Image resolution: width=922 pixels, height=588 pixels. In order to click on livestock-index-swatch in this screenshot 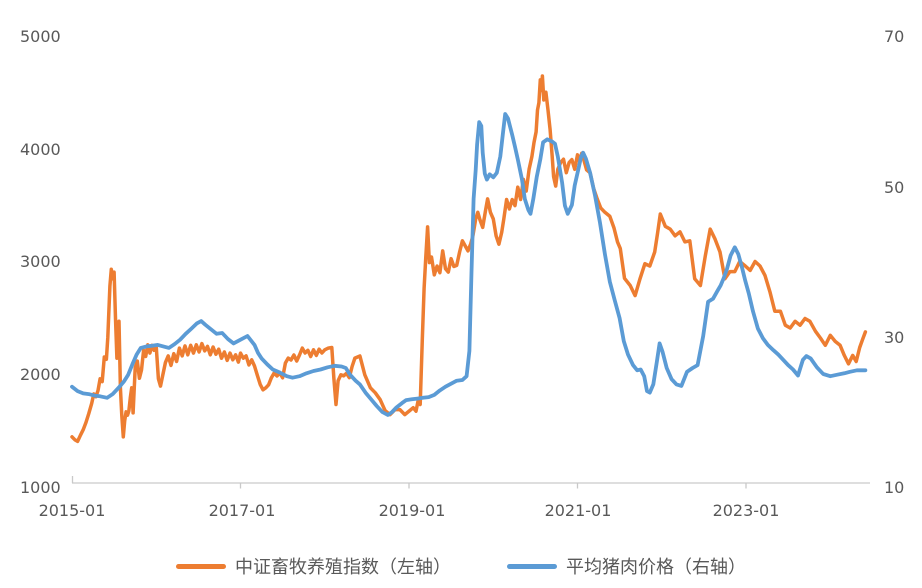, I will do `click(201, 566)`.